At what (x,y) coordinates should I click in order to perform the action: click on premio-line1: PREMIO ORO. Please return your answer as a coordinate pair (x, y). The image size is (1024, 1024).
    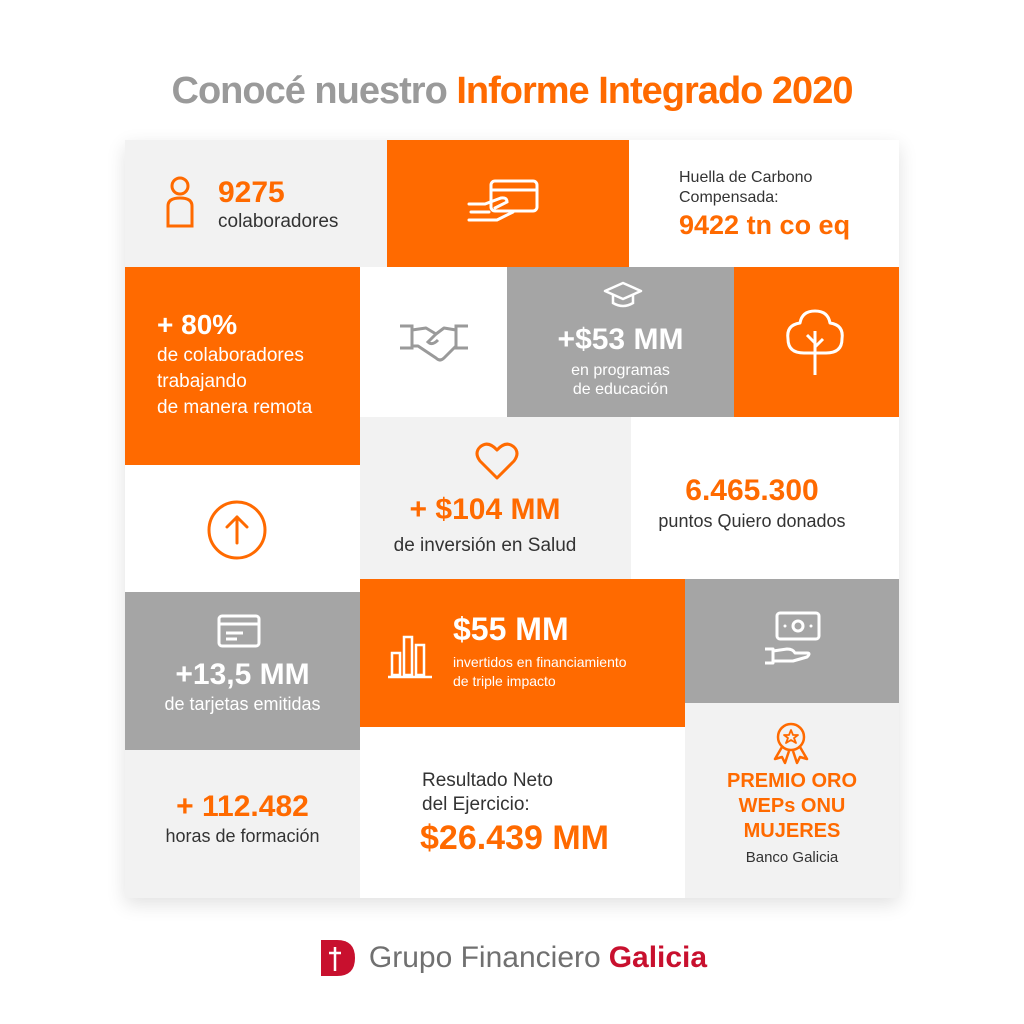
    Looking at the image, I should click on (791, 781).